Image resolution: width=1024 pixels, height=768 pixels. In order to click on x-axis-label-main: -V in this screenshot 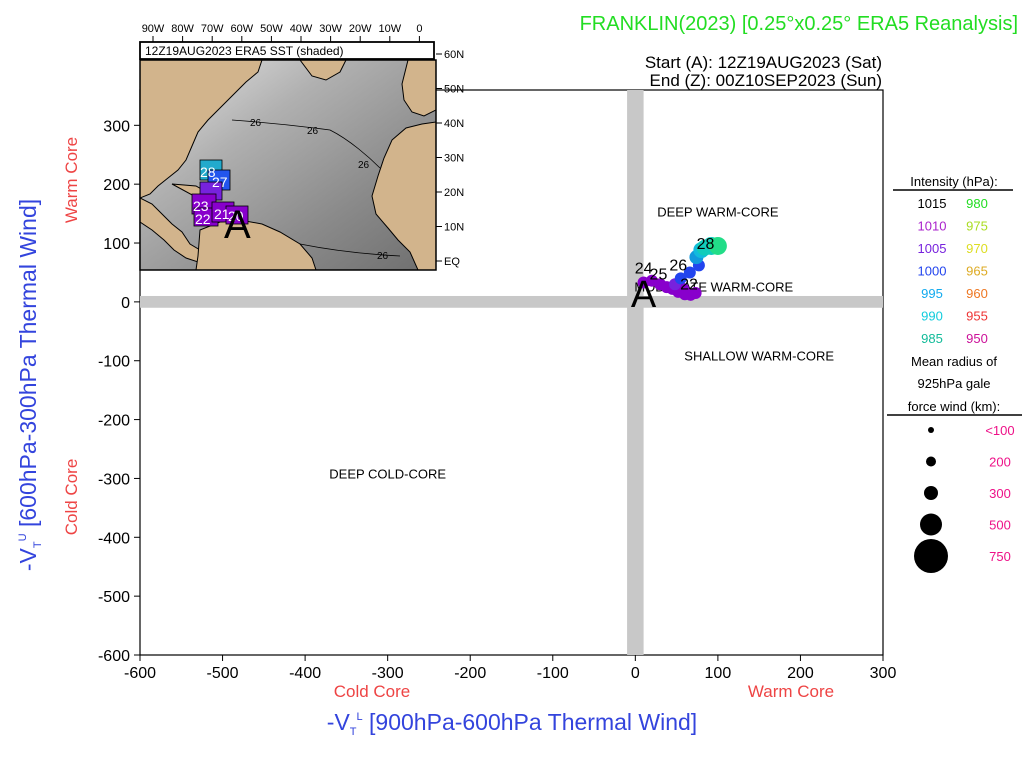, I will do `click(339, 722)`.